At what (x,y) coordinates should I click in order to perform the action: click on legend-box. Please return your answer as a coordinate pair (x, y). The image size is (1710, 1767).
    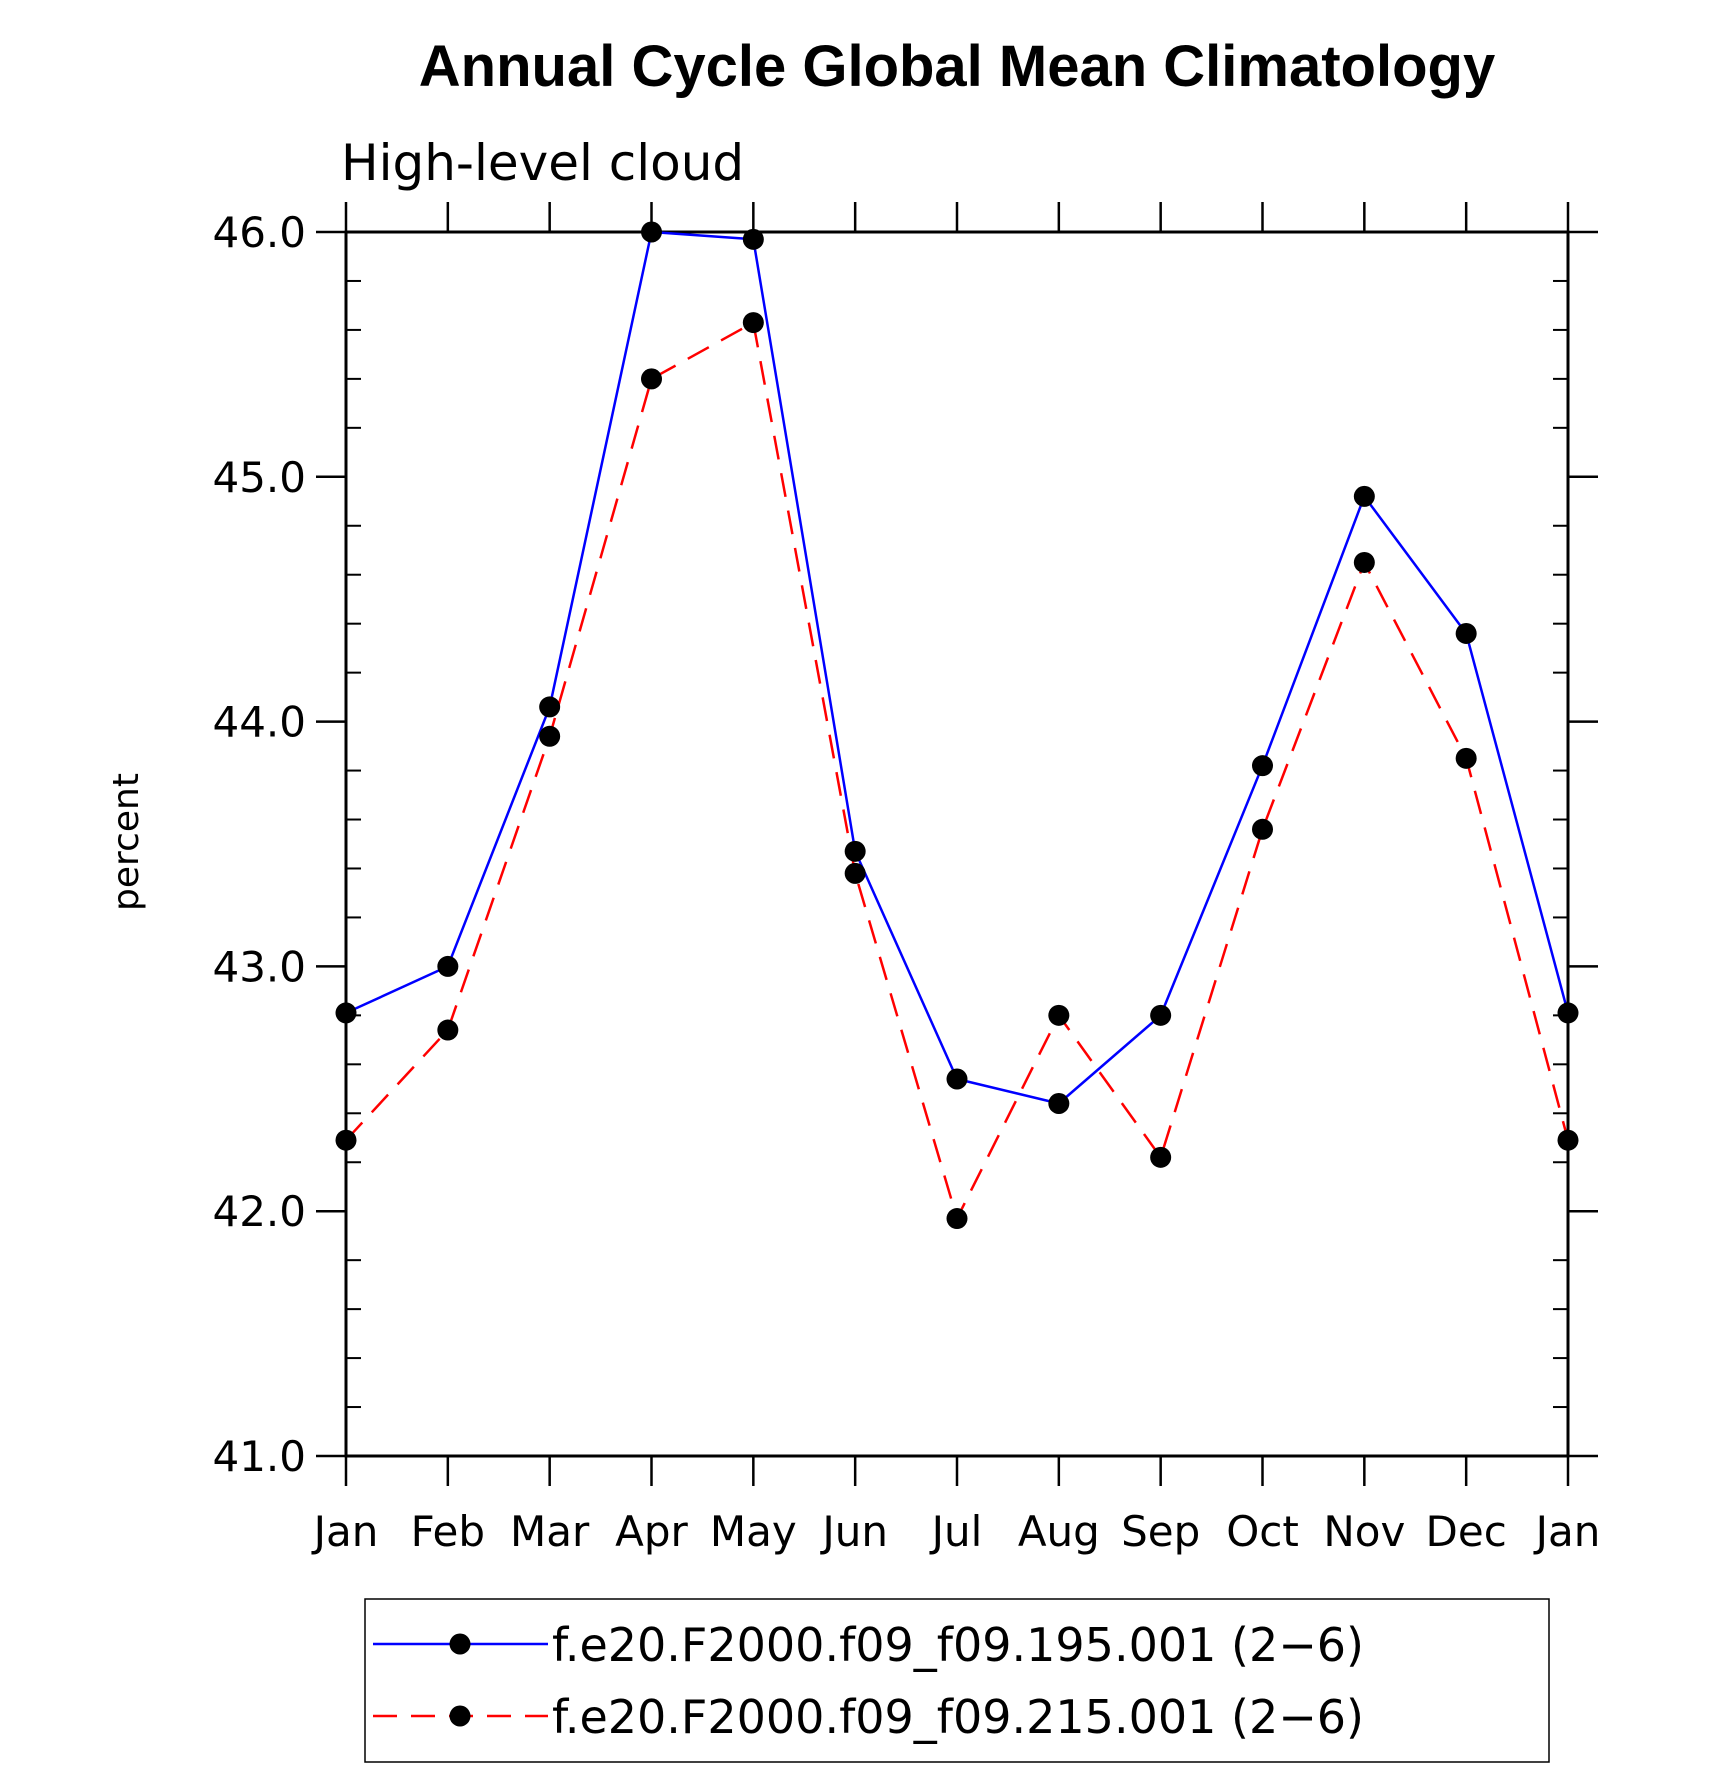
    Looking at the image, I should click on (957, 1680).